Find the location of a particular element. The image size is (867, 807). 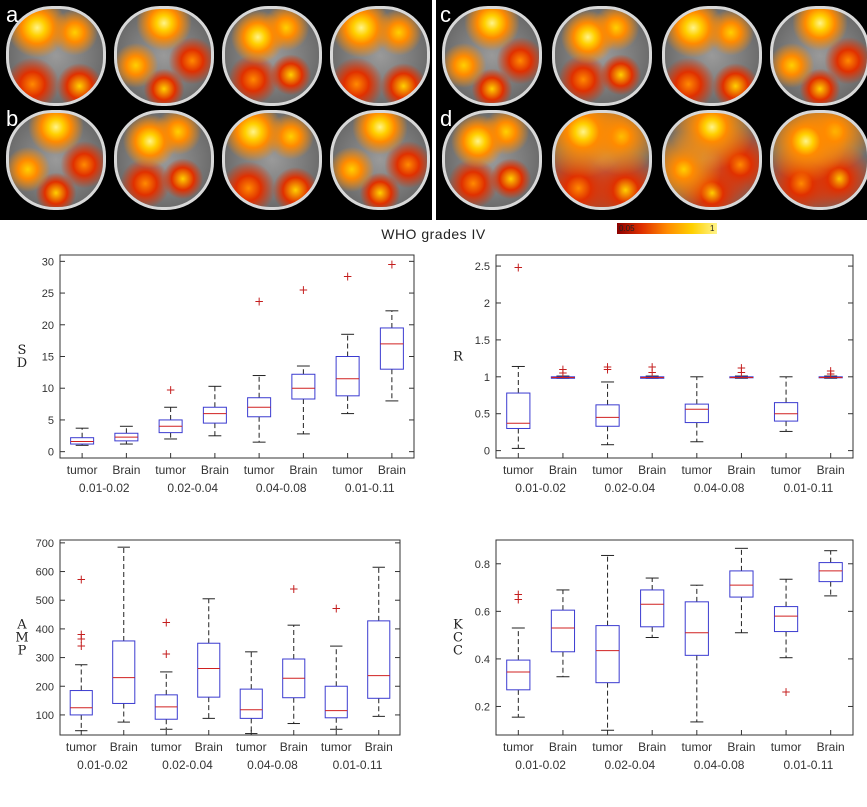

ylabel-3-0: K is located at coordinates (458, 625).